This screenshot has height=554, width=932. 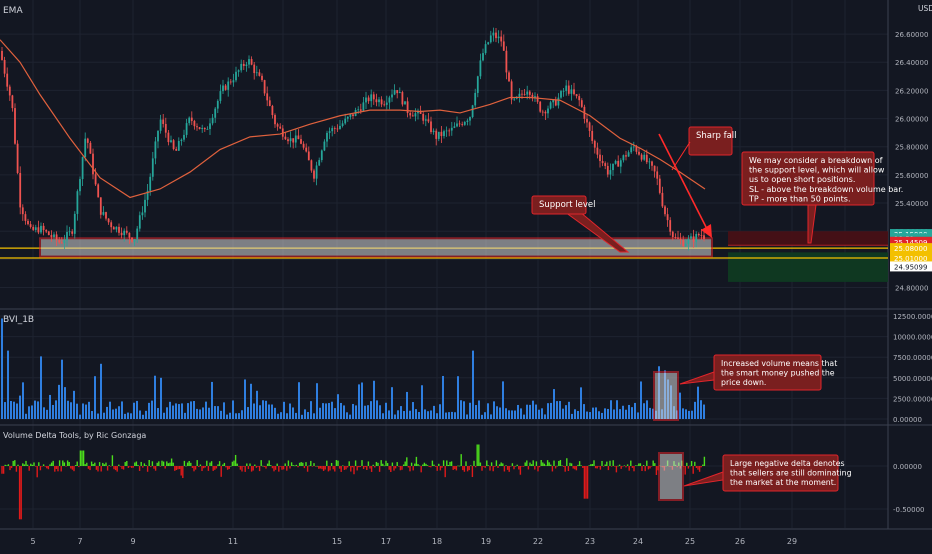 I want to click on x-tick-label: 26, so click(x=740, y=541).